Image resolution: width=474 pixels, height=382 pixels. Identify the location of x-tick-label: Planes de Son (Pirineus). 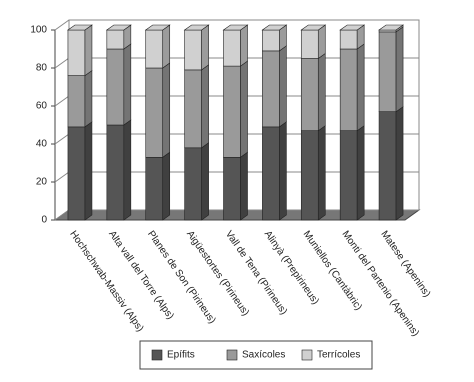
(181, 277).